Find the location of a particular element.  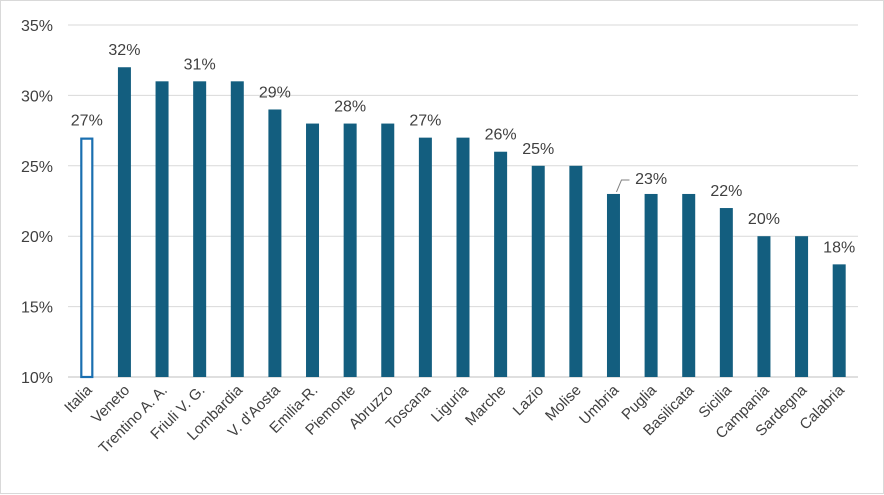

data-label: 22% is located at coordinates (726, 191).